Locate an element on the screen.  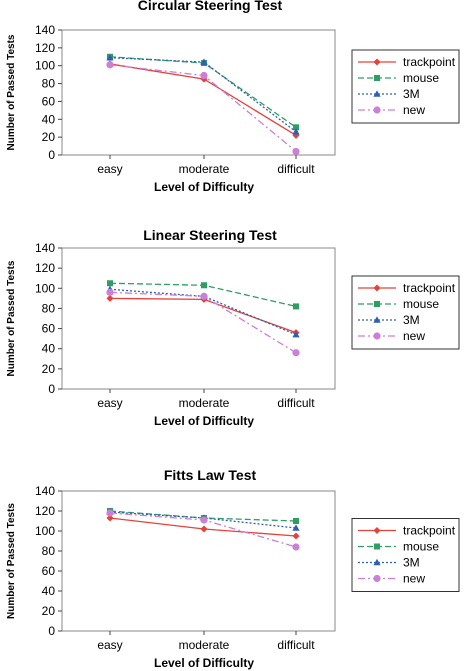
chart-title: Circular Steering Test is located at coordinates (210, 6).